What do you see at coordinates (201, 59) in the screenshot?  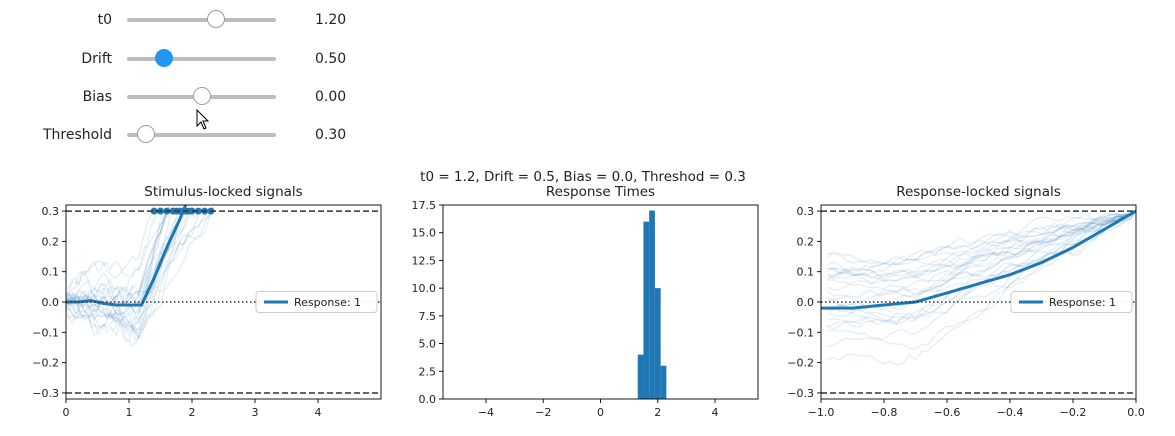 I see `slider-track-drift` at bounding box center [201, 59].